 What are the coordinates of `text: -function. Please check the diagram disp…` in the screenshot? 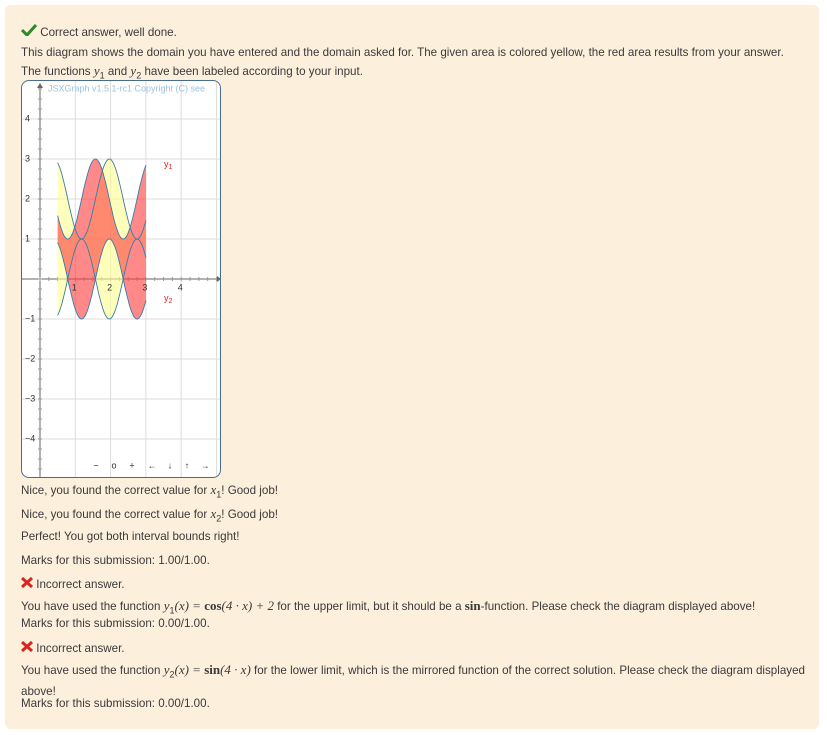 It's located at (618, 606).